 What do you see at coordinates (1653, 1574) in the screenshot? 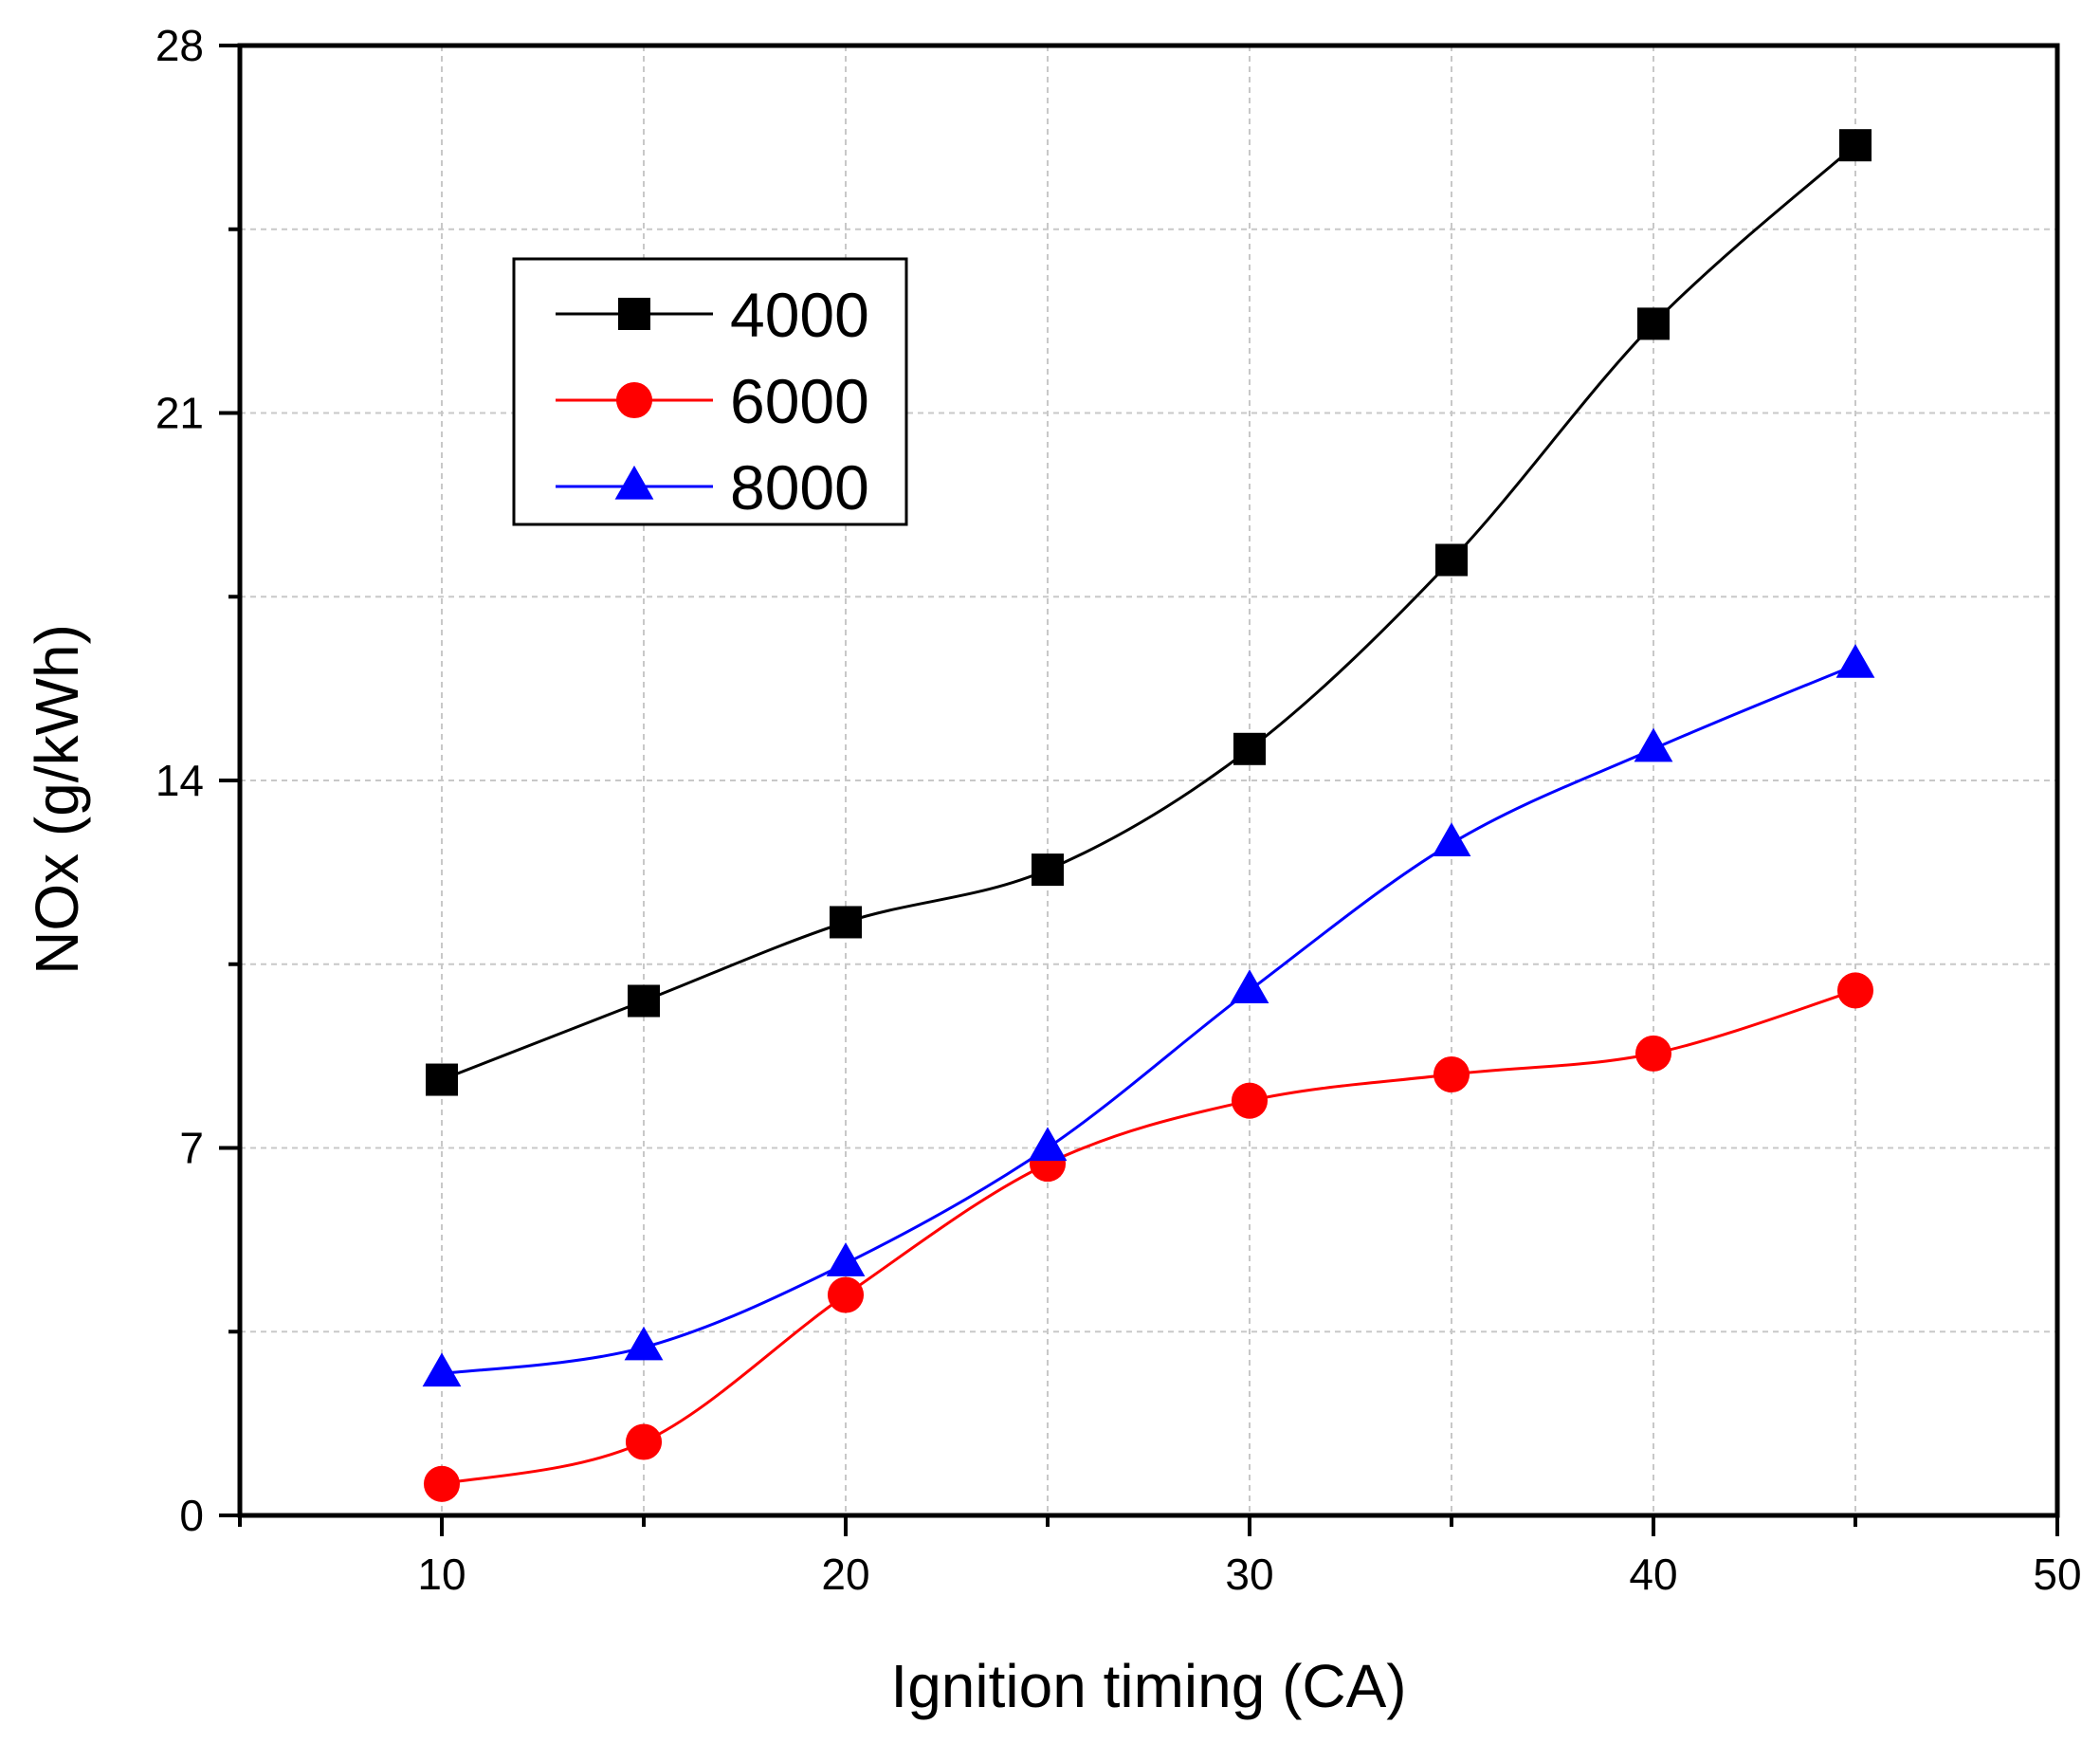
I see `x-tick-label: 40` at bounding box center [1653, 1574].